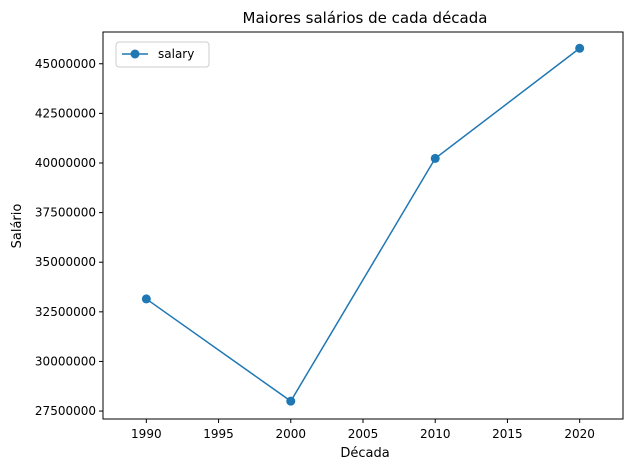  What do you see at coordinates (364, 453) in the screenshot?
I see `x-axis-label: Década` at bounding box center [364, 453].